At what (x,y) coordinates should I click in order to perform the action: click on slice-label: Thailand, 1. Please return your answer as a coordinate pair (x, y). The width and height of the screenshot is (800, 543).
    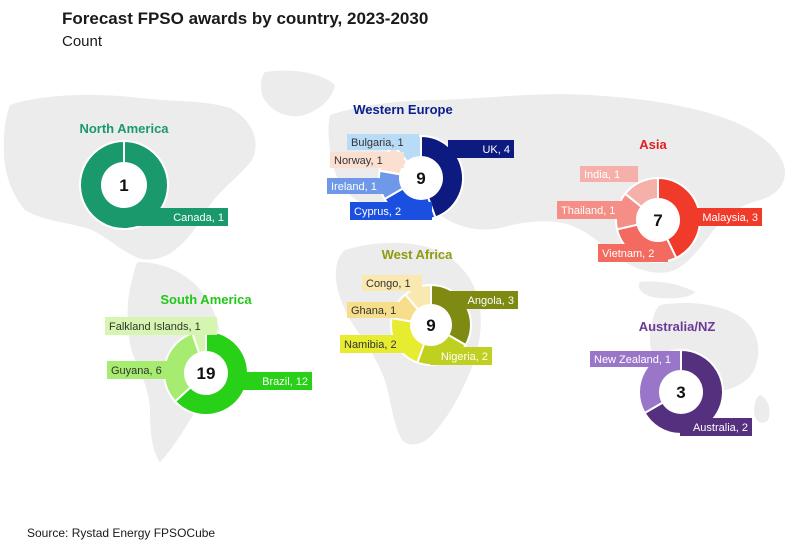
    Looking at the image, I should click on (588, 211).